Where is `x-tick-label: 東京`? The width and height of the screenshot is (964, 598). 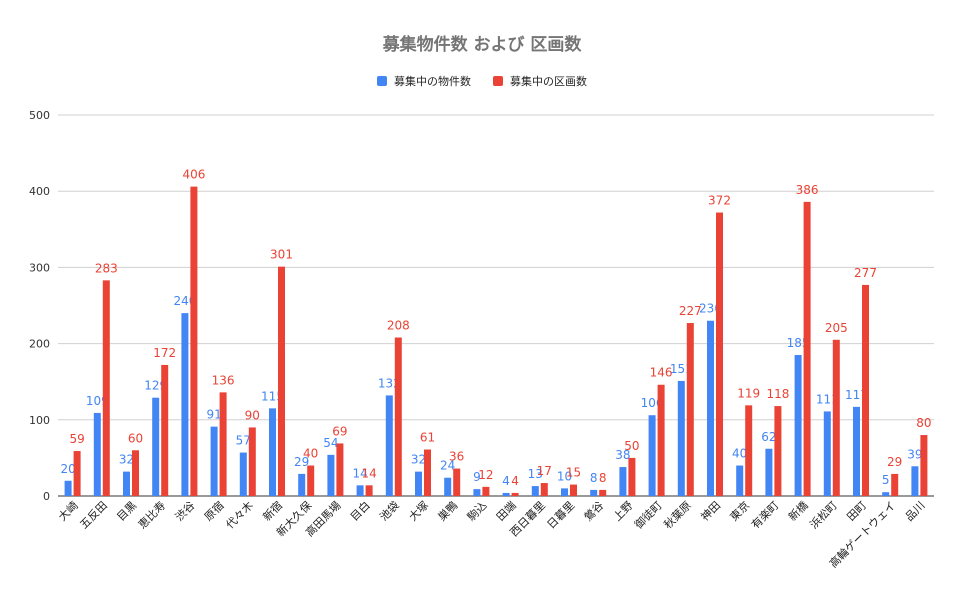 x-tick-label: 東京 is located at coordinates (739, 510).